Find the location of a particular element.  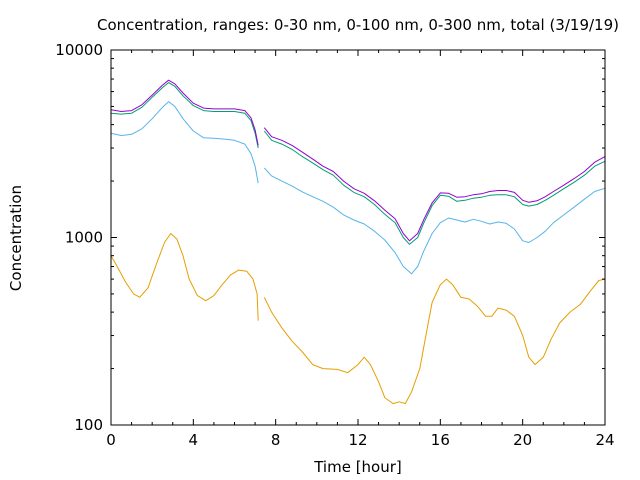

x-tick-label: 4 is located at coordinates (194, 440).